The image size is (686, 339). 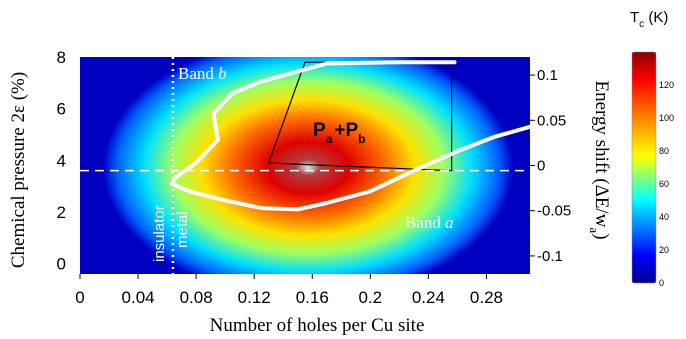 I want to click on y-left-tick-label: 8, so click(x=61, y=57).